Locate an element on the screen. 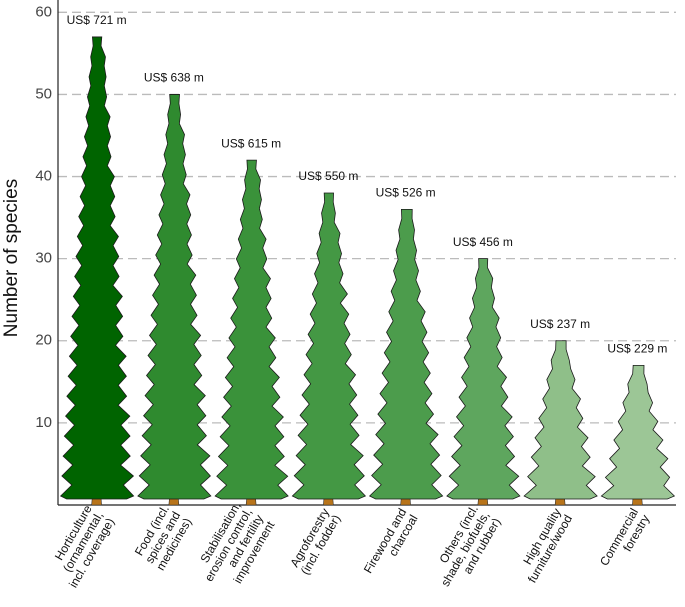 The width and height of the screenshot is (685, 607). annotation: US$ 237 m is located at coordinates (560, 324).